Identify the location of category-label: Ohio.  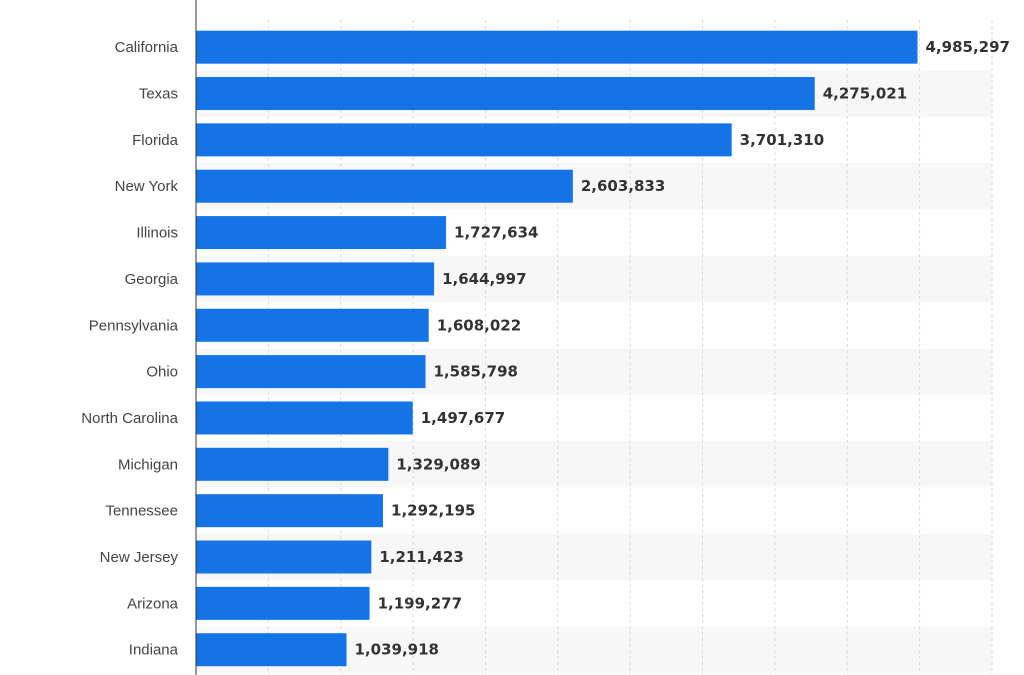
(162, 372).